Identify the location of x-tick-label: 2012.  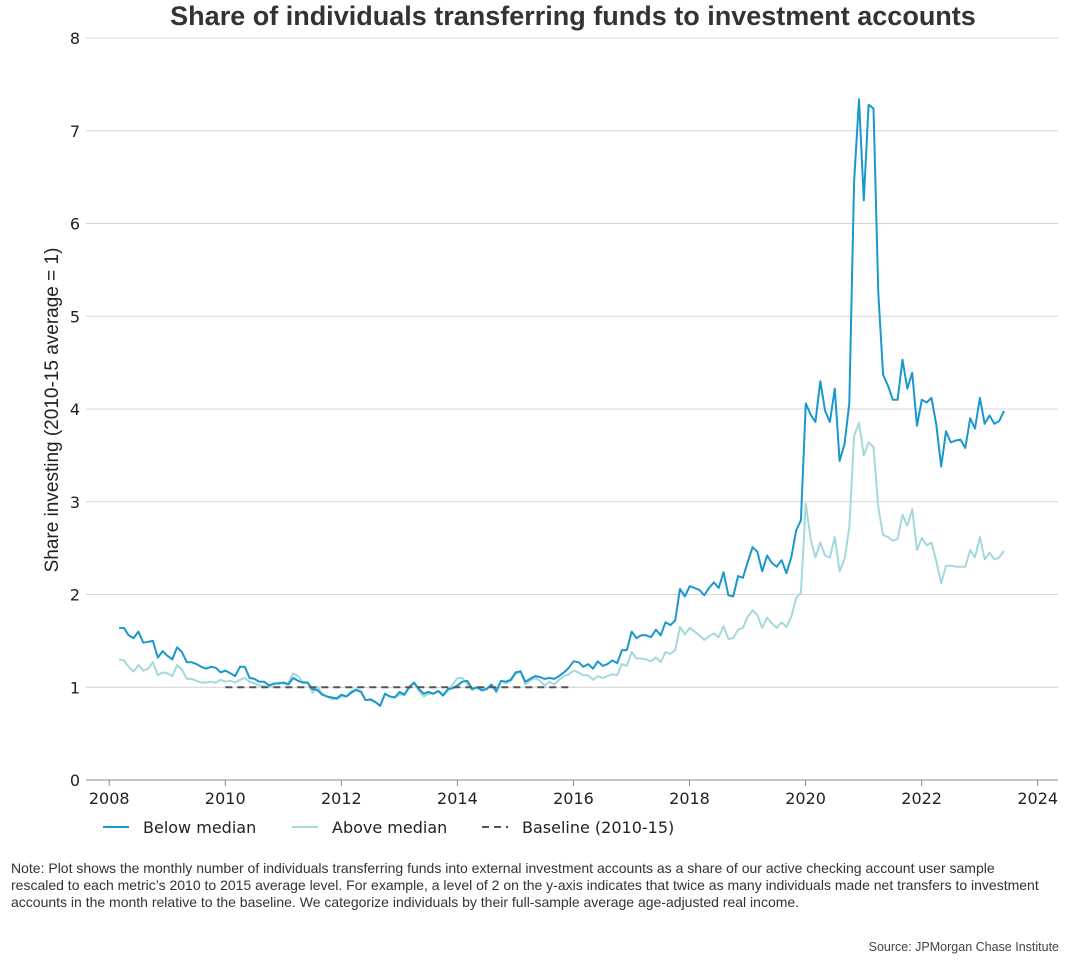
(341, 798).